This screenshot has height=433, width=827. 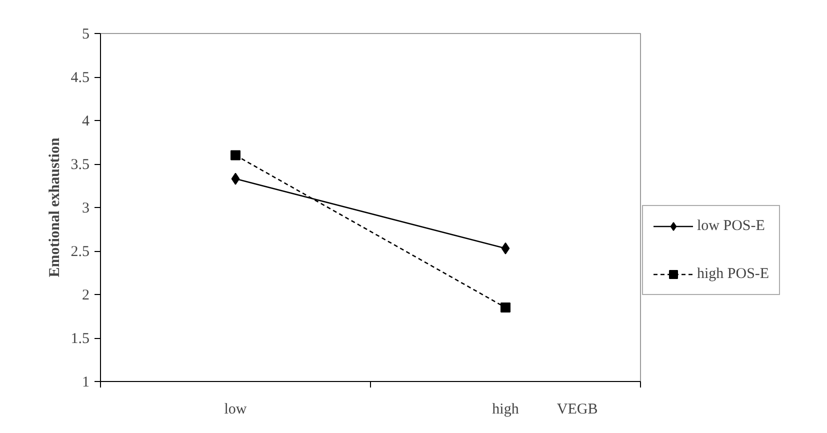 I want to click on y-tick-label: 3.5, so click(x=80, y=165).